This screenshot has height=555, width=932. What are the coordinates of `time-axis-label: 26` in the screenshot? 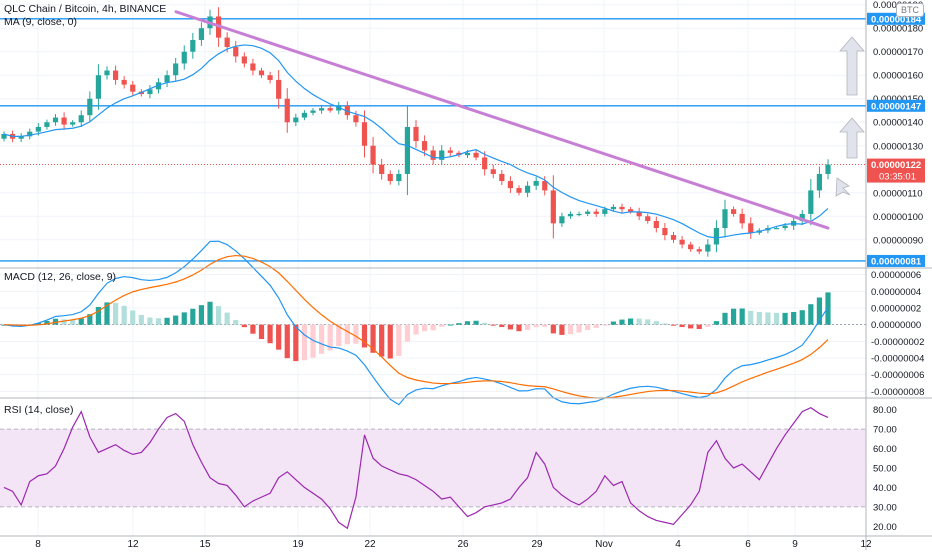 It's located at (463, 544).